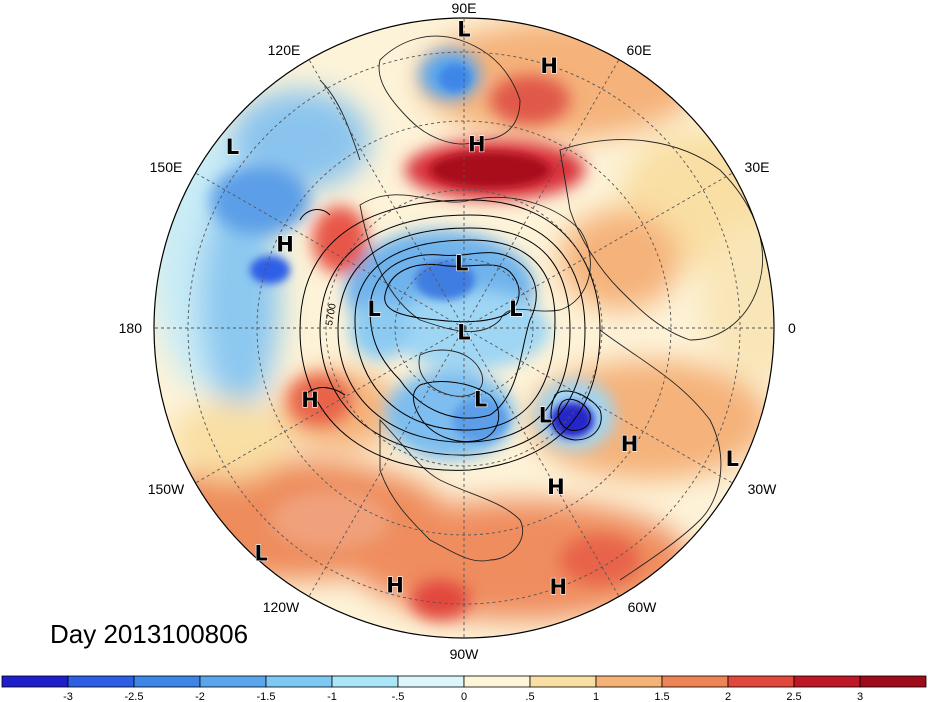 This screenshot has width=928, height=702. Describe the element at coordinates (465, 654) in the screenshot. I see `lon-label-90w: 90W` at that location.